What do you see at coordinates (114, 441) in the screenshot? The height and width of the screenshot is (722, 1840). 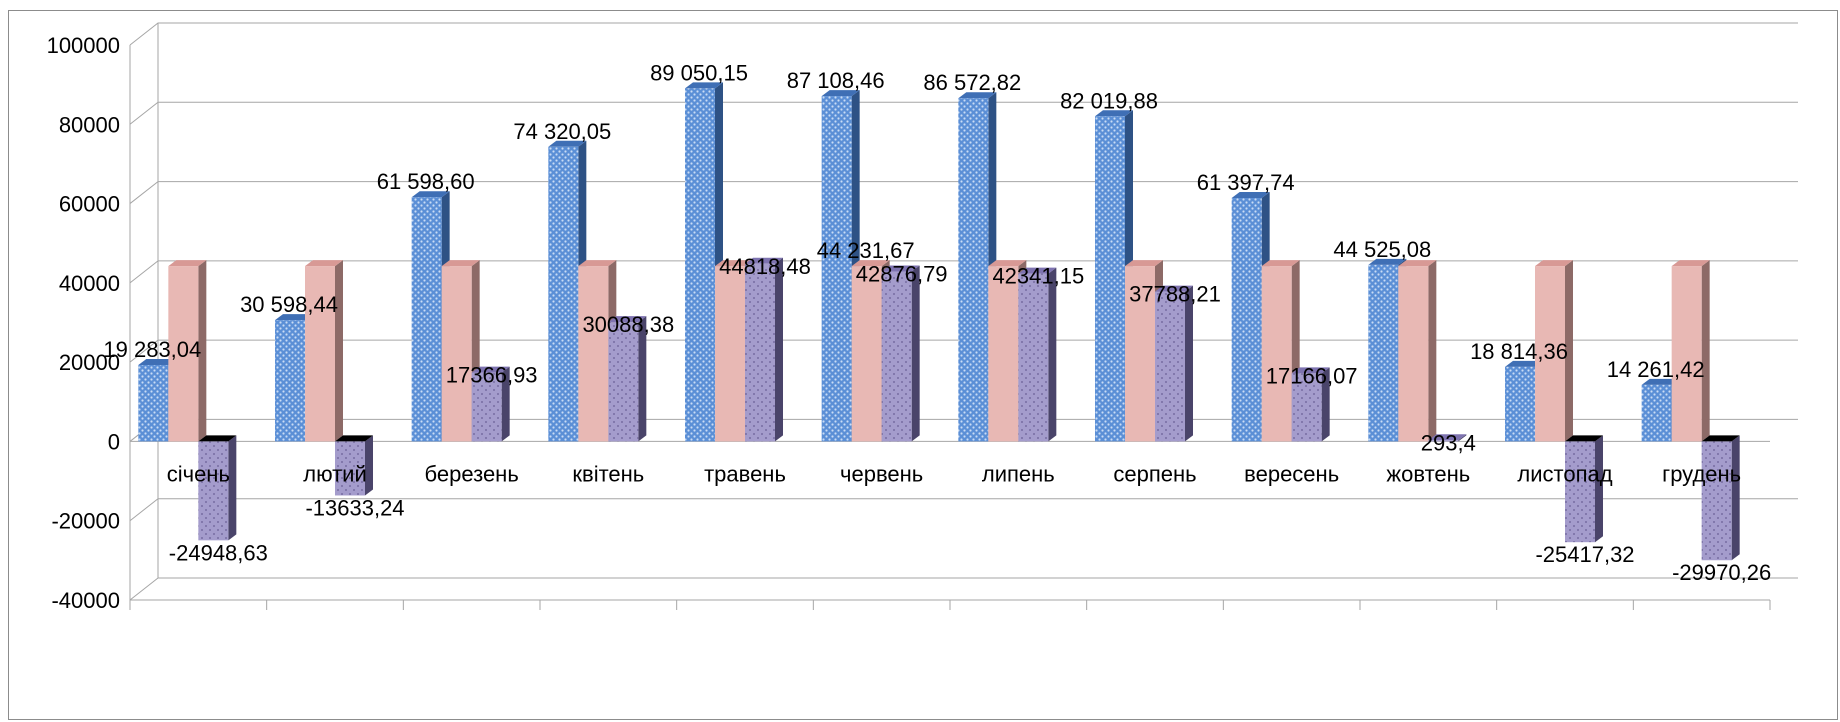 I see `y-tick-label: 0` at bounding box center [114, 441].